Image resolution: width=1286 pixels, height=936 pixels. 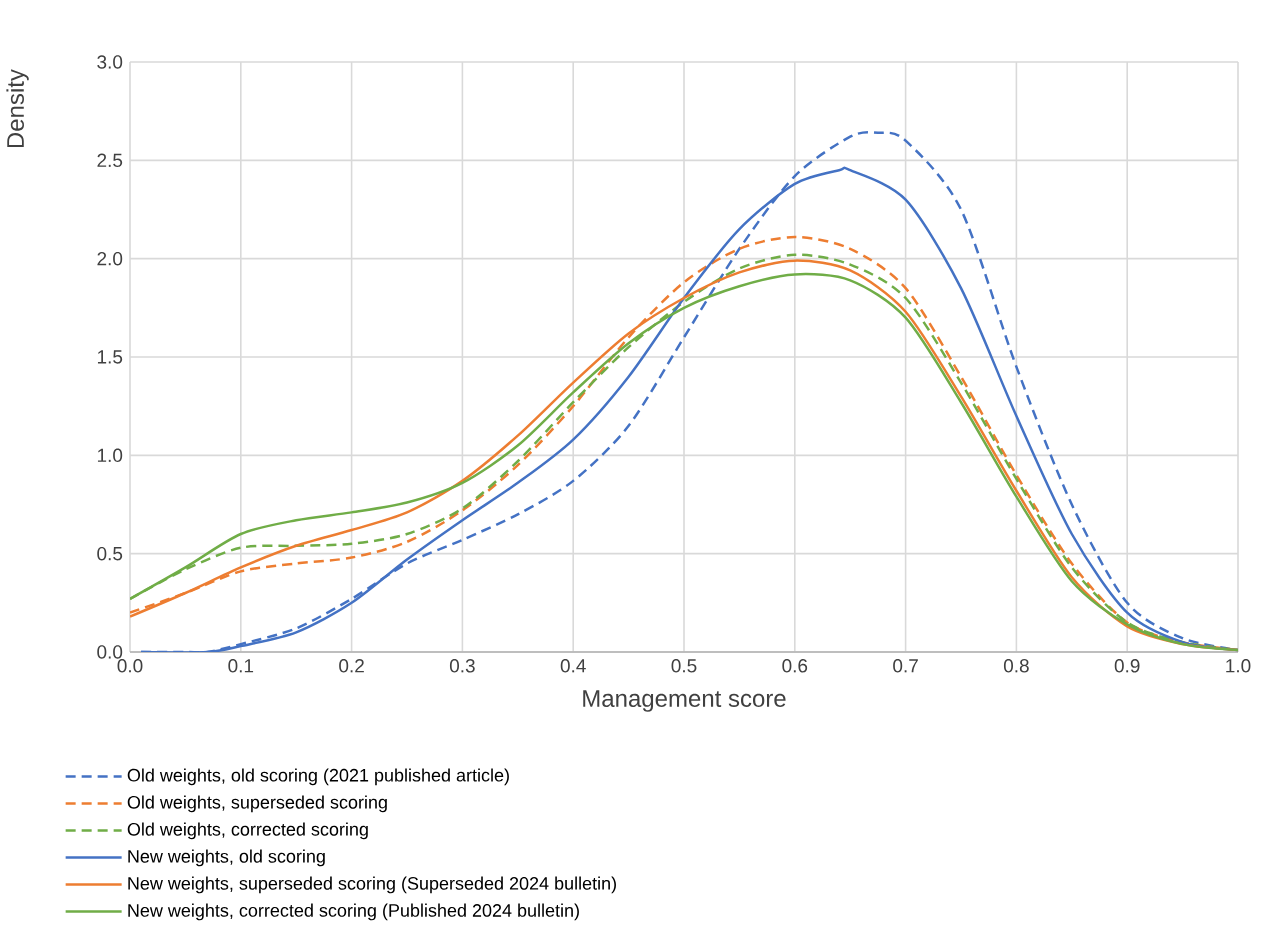 I want to click on y-tick-label: 3.0, so click(x=110, y=62).